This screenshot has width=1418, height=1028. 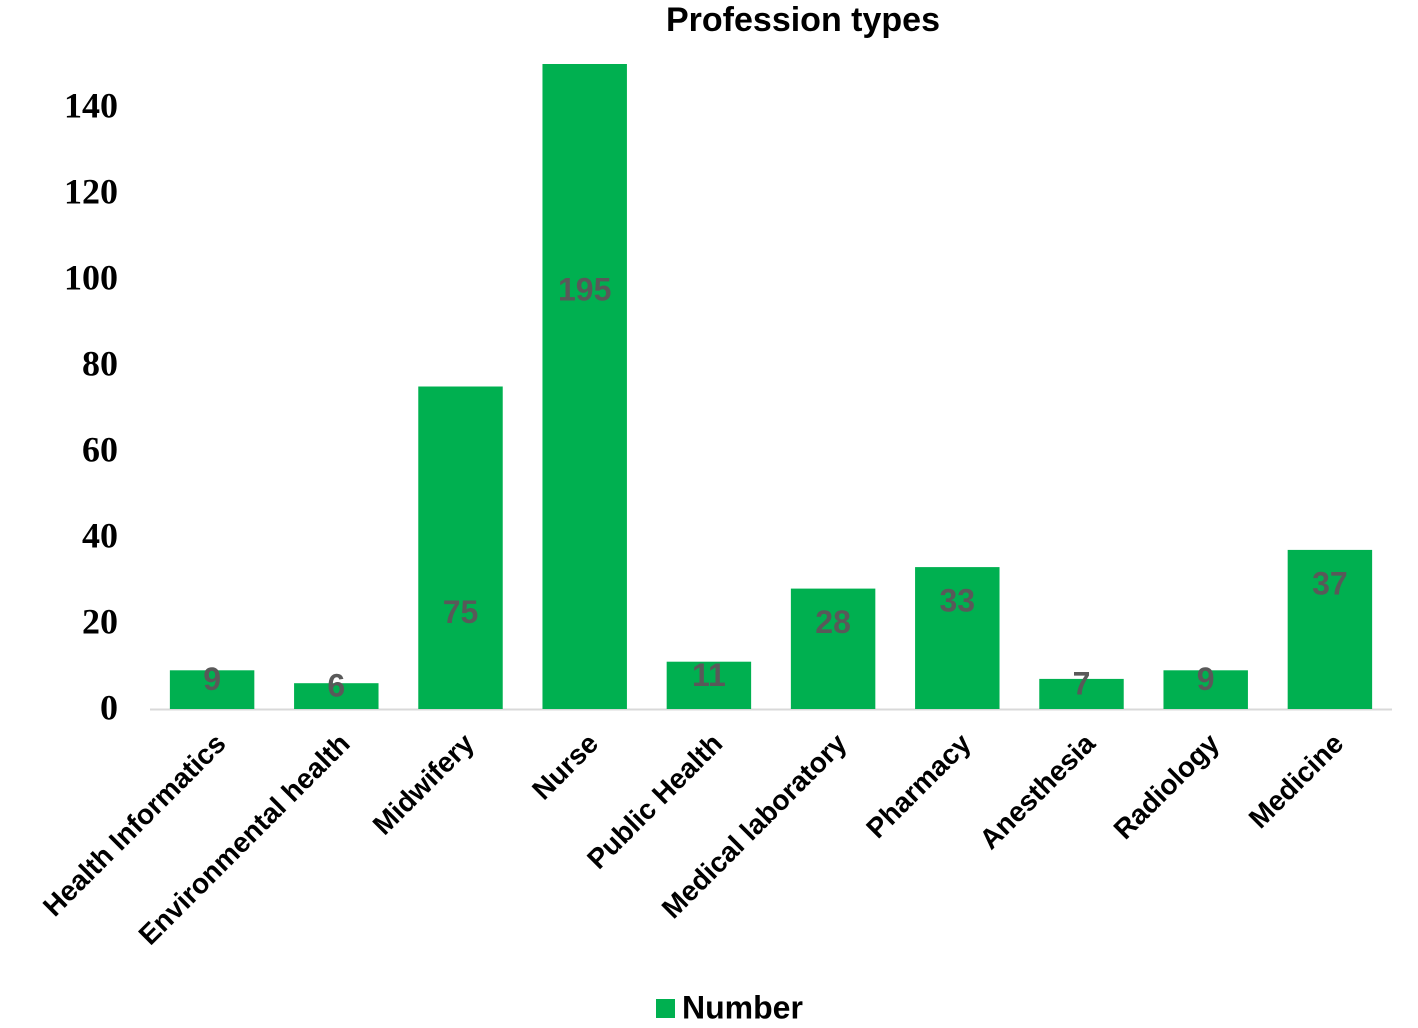 I want to click on x-tick-label: Nurse, so click(x=565, y=767).